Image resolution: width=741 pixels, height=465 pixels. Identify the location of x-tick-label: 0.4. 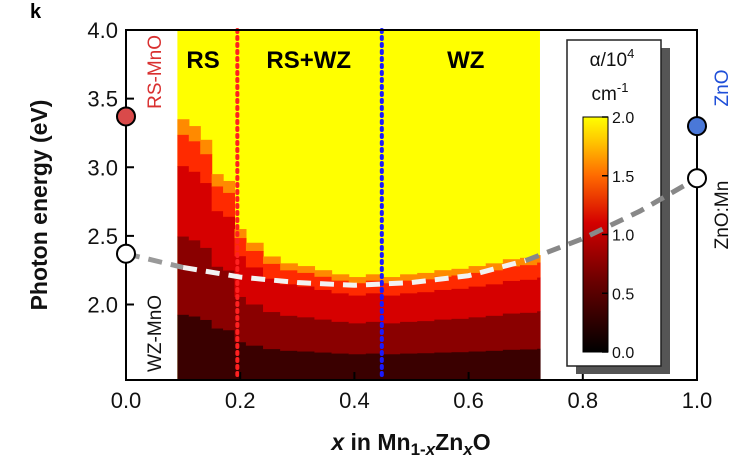
(354, 400).